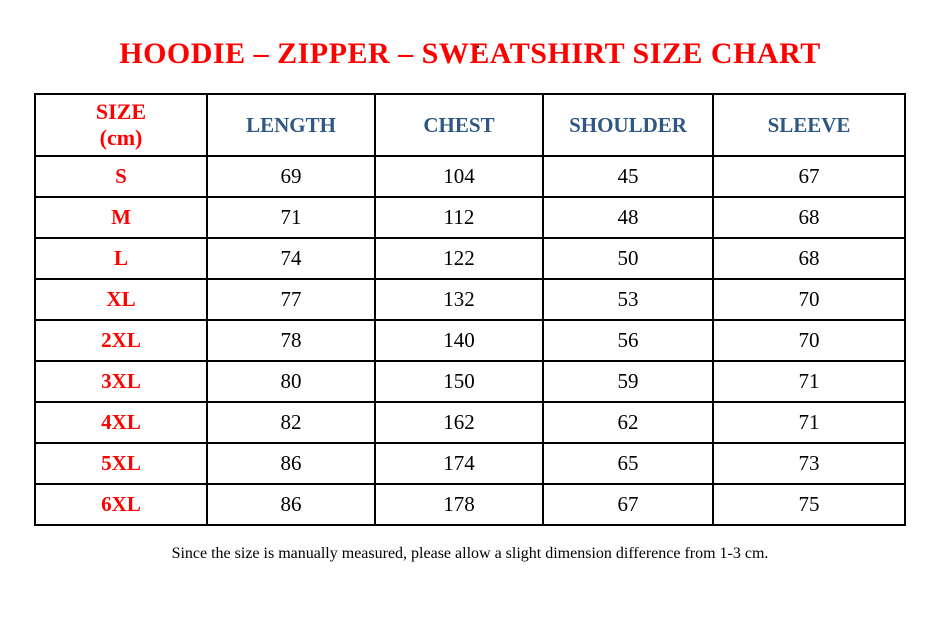 The width and height of the screenshot is (940, 623). What do you see at coordinates (291, 258) in the screenshot?
I see `measurement-cell: 74` at bounding box center [291, 258].